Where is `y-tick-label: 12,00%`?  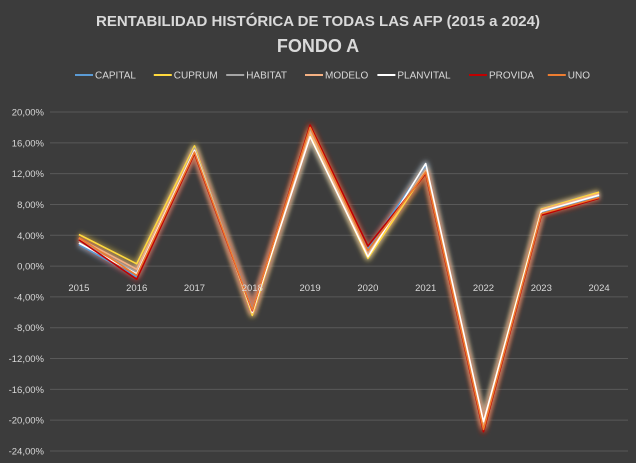
y-tick-label: 12,00% is located at coordinates (28, 174).